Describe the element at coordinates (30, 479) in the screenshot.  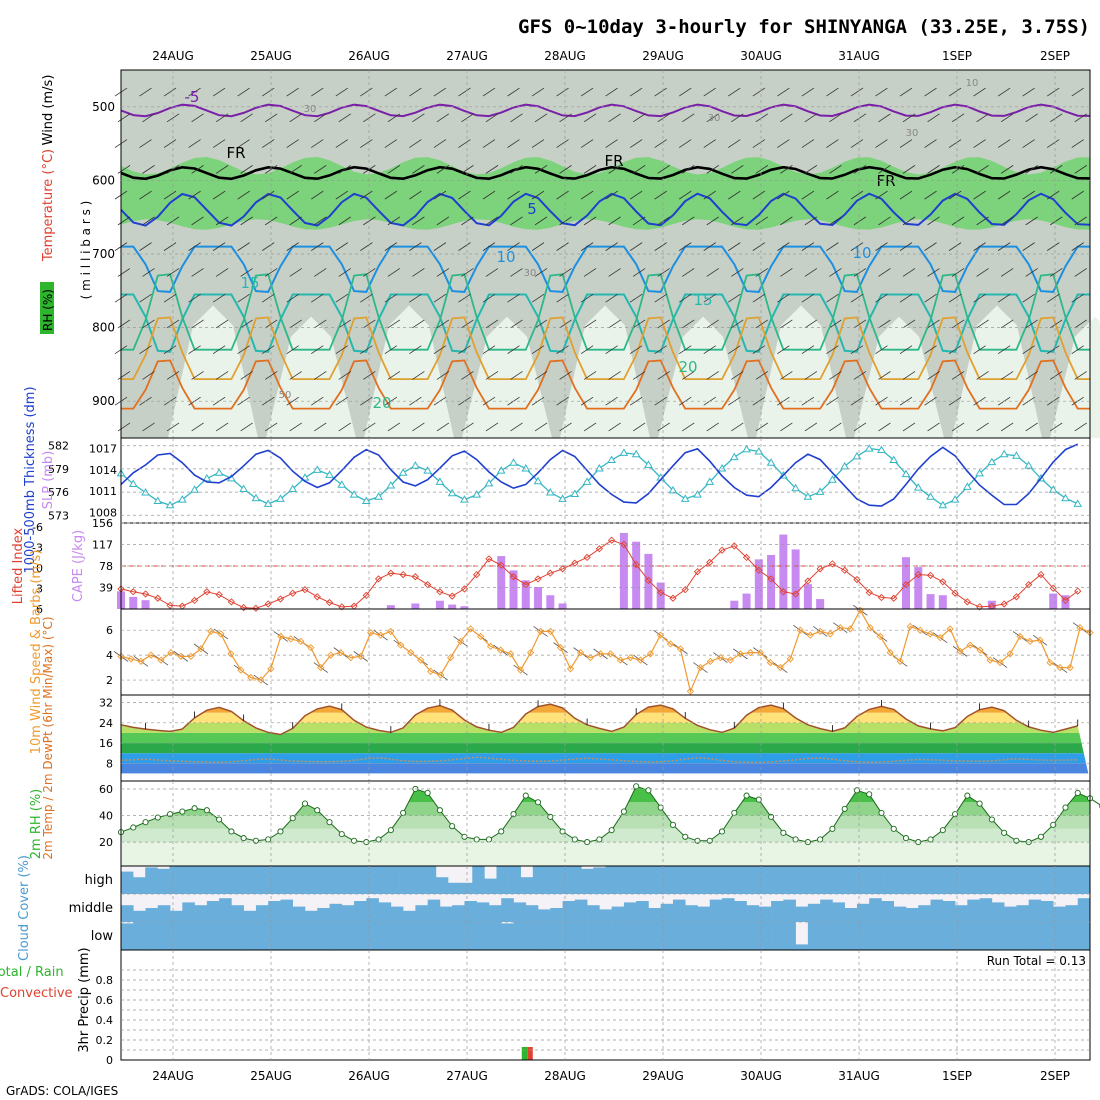
I see `thickness-axis-label: 1000-500mb Thickness (dm)` at that location.